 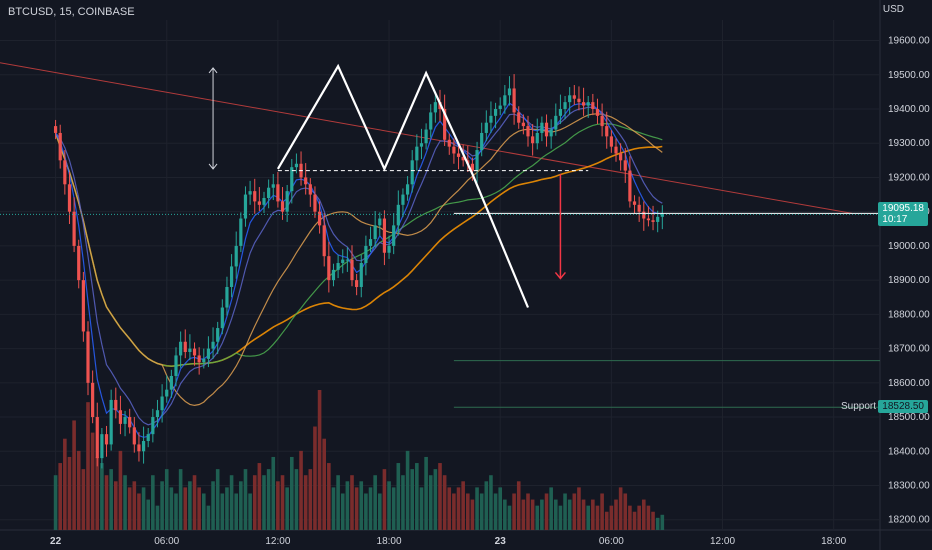 What do you see at coordinates (56, 541) in the screenshot?
I see `time-tick-label: 22` at bounding box center [56, 541].